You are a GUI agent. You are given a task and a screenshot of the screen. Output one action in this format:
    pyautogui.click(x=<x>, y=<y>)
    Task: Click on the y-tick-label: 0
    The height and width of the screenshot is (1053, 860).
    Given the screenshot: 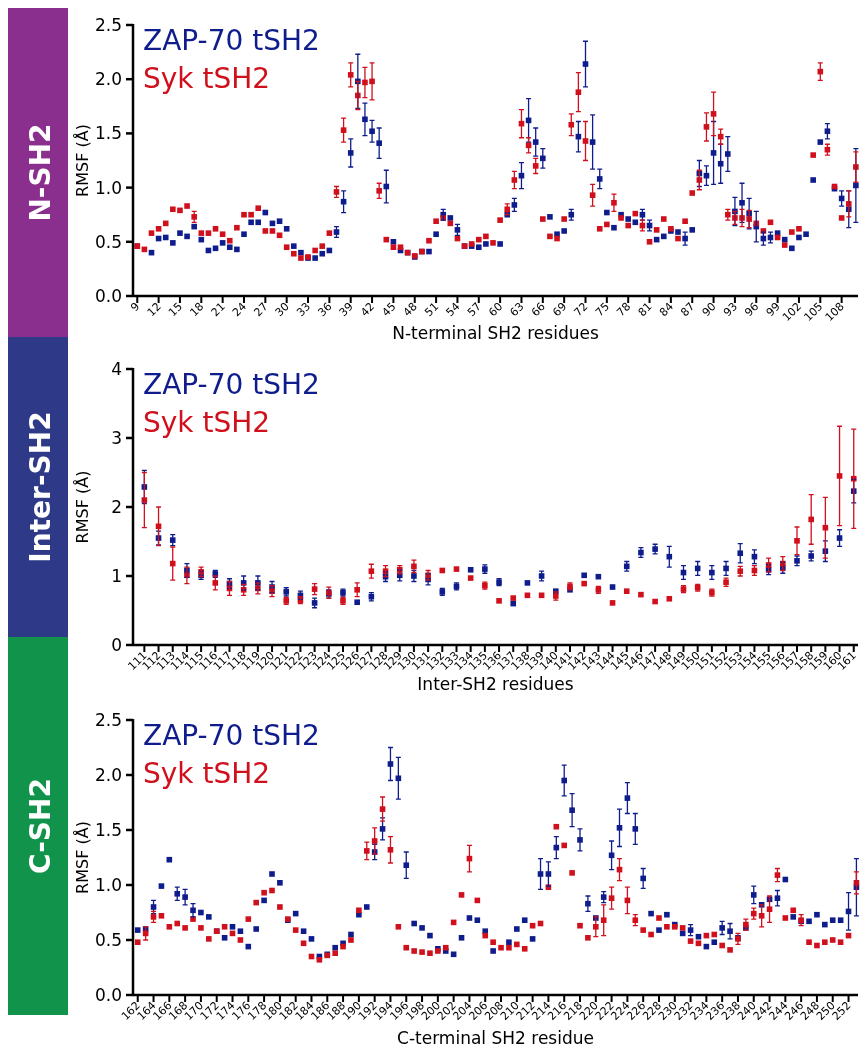 What is the action you would take?
    pyautogui.click(x=116, y=645)
    